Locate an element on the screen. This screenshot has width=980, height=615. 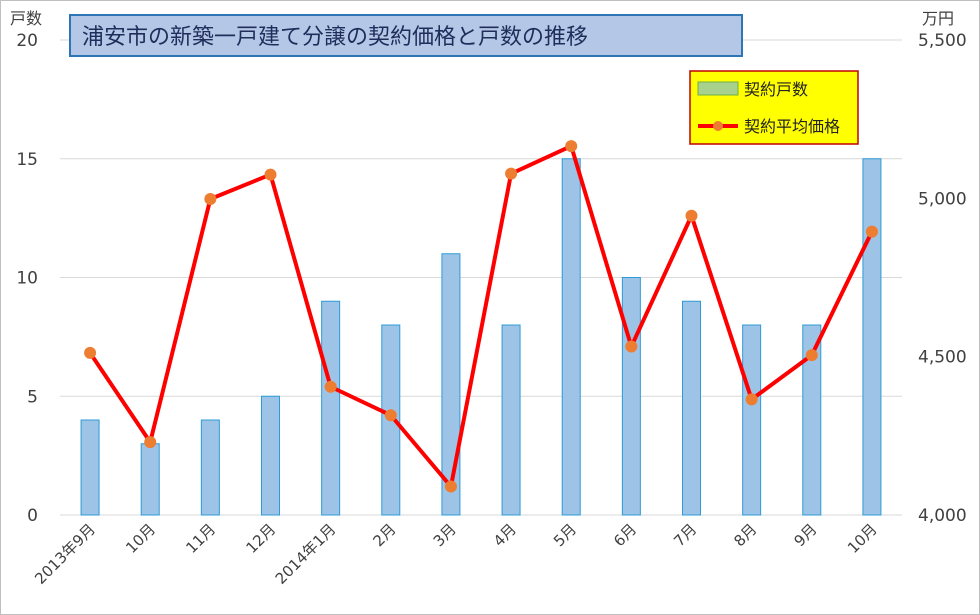
left-tick-label: 15 is located at coordinates (27, 160).